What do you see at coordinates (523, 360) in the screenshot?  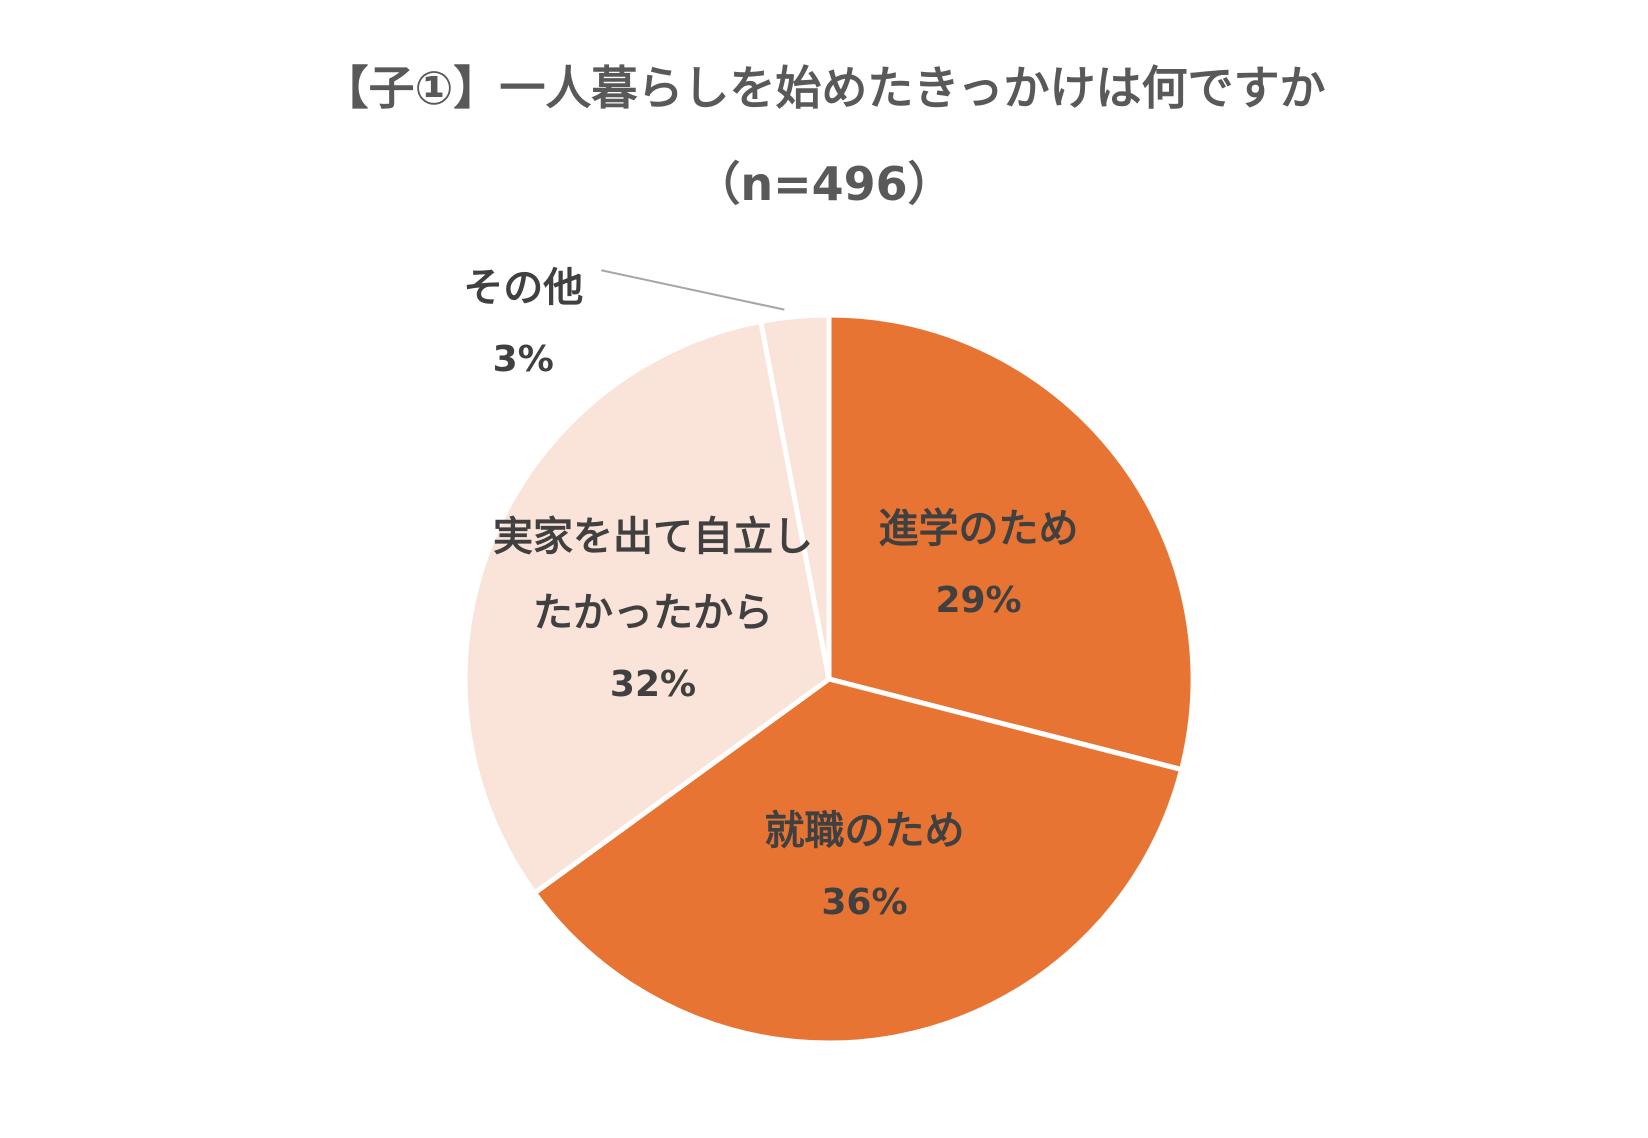 I see `value-label: 3%` at bounding box center [523, 360].